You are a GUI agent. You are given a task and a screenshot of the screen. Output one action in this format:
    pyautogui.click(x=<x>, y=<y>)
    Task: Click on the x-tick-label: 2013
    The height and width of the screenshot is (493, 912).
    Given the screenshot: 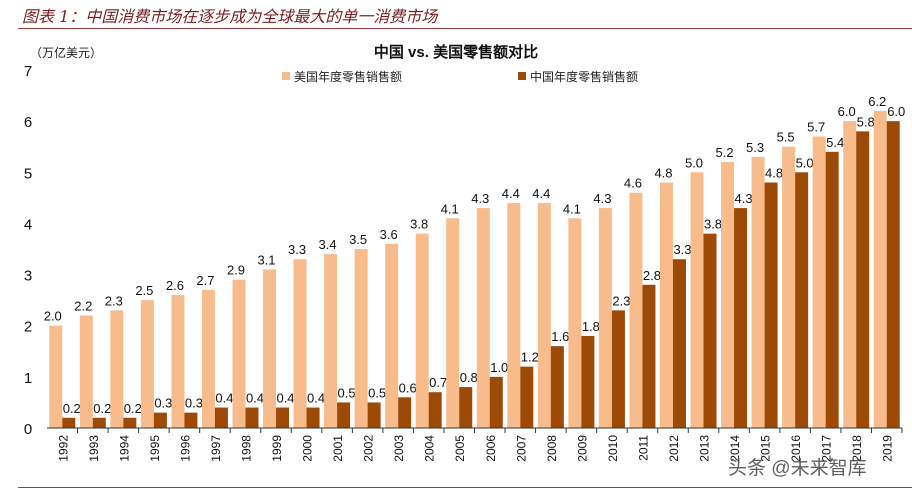 What is the action you would take?
    pyautogui.click(x=705, y=448)
    